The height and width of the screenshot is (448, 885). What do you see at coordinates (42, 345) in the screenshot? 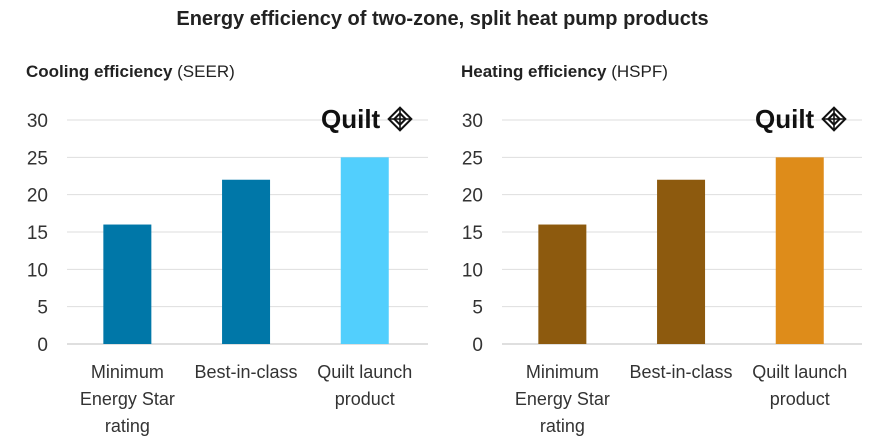
I see `cooling-ytick-label: 0` at bounding box center [42, 345].